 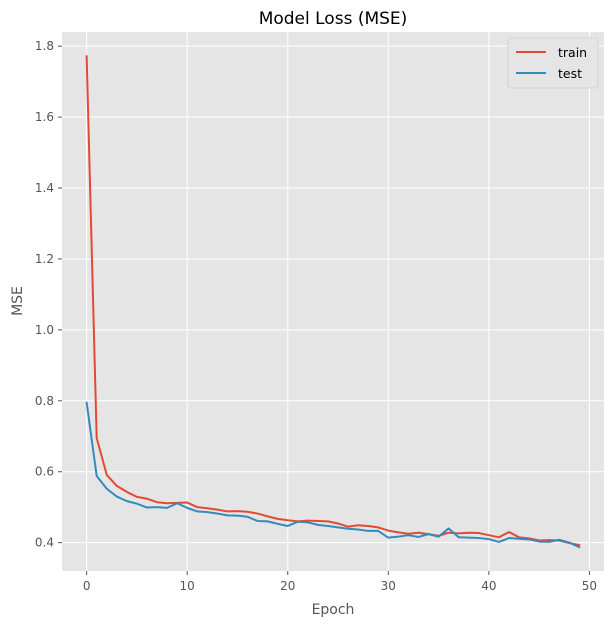 I want to click on legend-box, so click(x=553, y=63).